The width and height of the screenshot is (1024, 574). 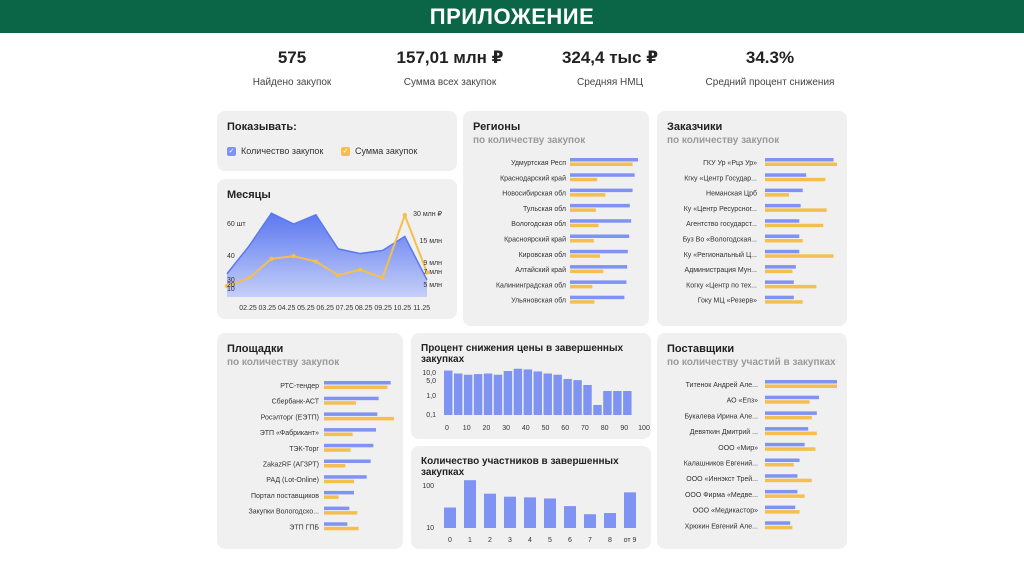 I want to click on x-tick-label: 40, so click(x=526, y=428).